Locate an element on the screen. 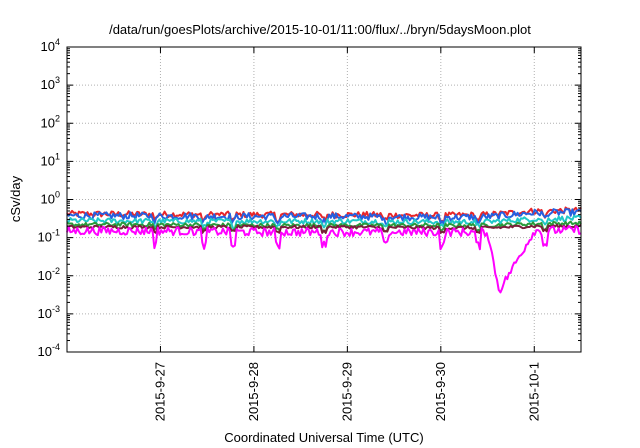  y-tick-label: 10¹ is located at coordinates (50, 159).